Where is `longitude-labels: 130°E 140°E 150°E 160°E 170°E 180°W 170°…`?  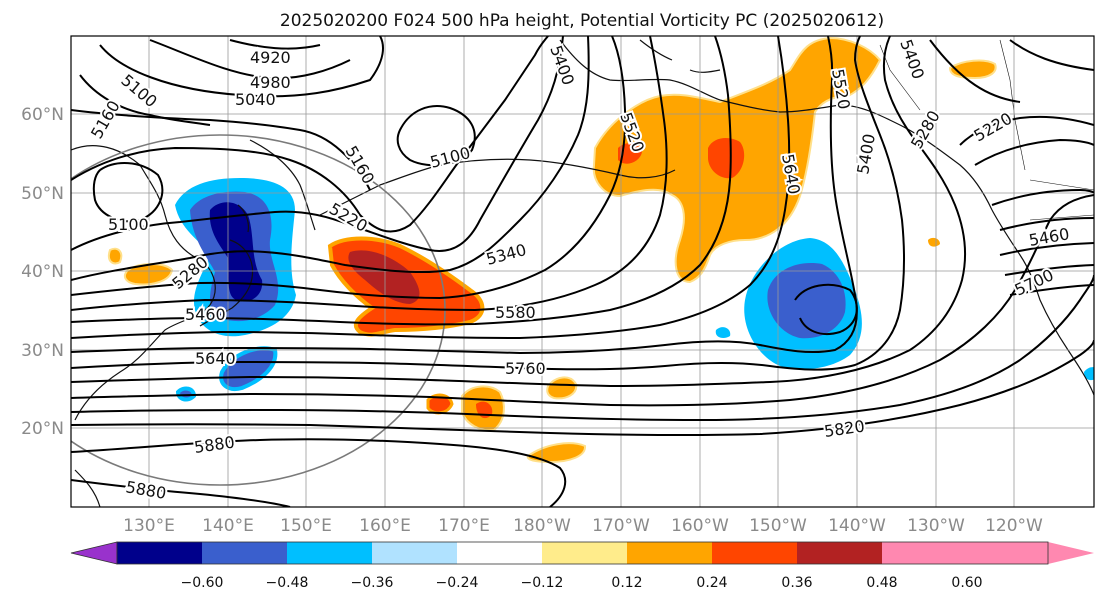
longitude-labels: 130°E 140°E 150°E 160°E 170°E 180°W 170°… is located at coordinates (583, 526).